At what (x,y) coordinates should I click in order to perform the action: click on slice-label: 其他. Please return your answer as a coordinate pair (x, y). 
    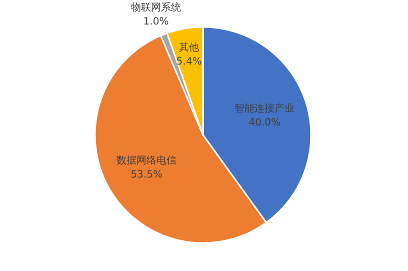
    Looking at the image, I should click on (189, 48).